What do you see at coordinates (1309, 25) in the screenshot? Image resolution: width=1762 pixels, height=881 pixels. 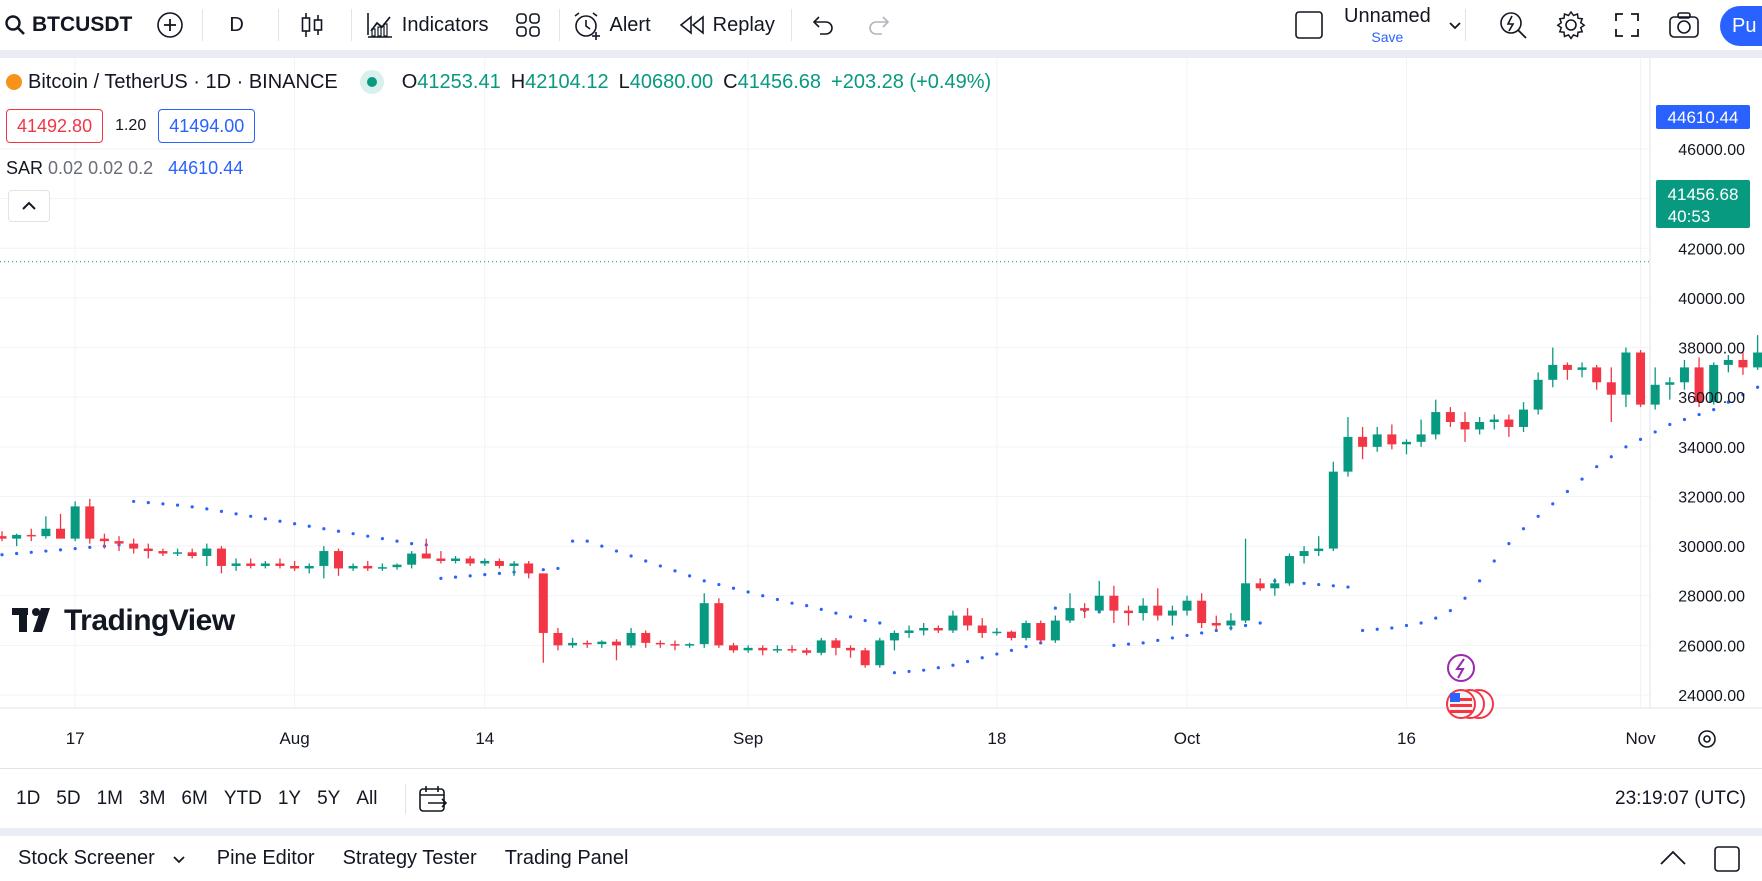 I see `layout-checkbox` at bounding box center [1309, 25].